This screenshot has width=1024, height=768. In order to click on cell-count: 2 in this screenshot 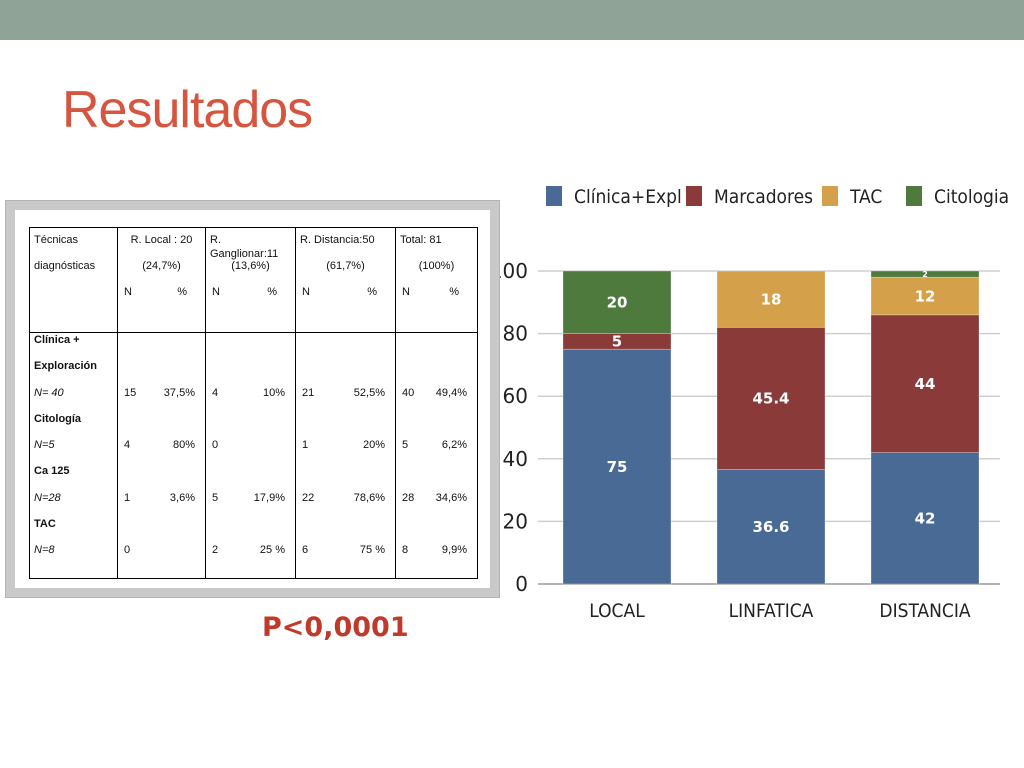, I will do `click(215, 550)`.